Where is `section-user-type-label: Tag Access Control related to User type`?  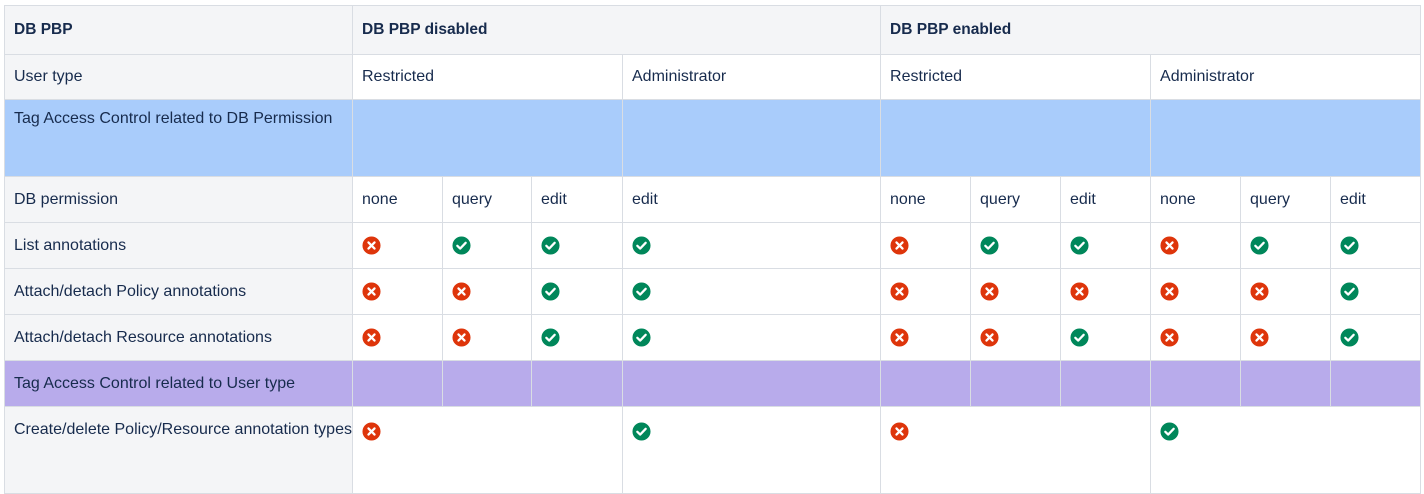
section-user-type-label: Tag Access Control related to User type is located at coordinates (178, 383).